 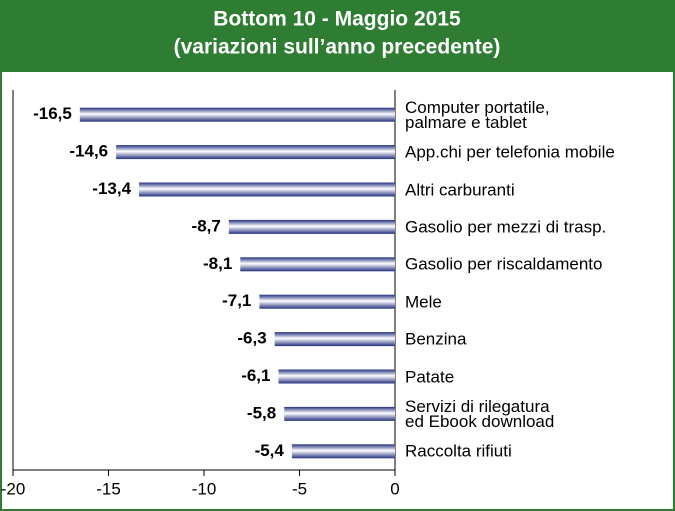 What do you see at coordinates (111, 188) in the screenshot?
I see `value-label: -13,4` at bounding box center [111, 188].